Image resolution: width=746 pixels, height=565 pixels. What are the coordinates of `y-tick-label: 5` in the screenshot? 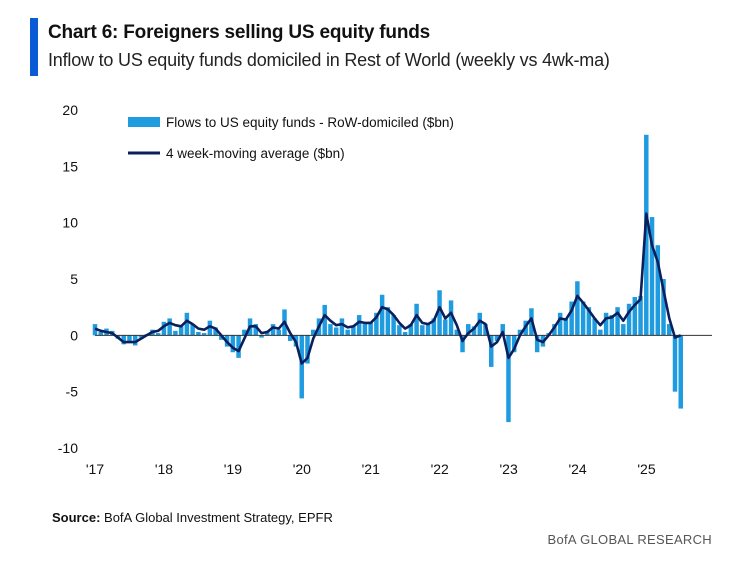 It's located at (74, 279).